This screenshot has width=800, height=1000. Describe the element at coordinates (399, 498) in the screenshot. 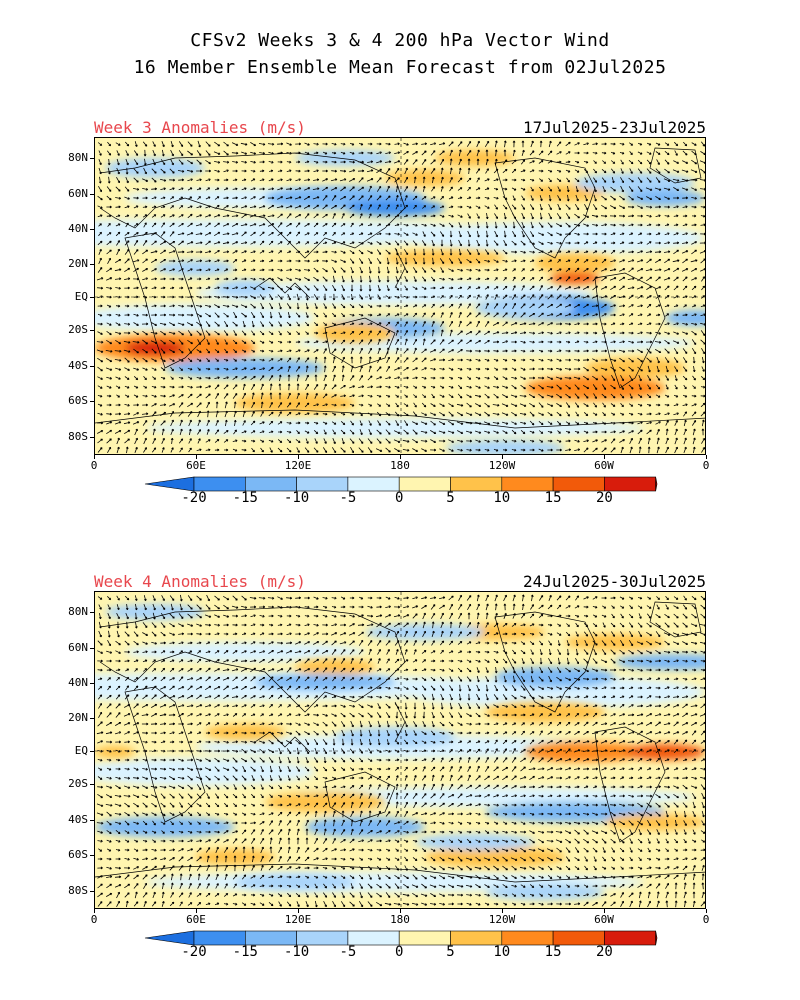

I see `colorbar-label: 0` at that location.